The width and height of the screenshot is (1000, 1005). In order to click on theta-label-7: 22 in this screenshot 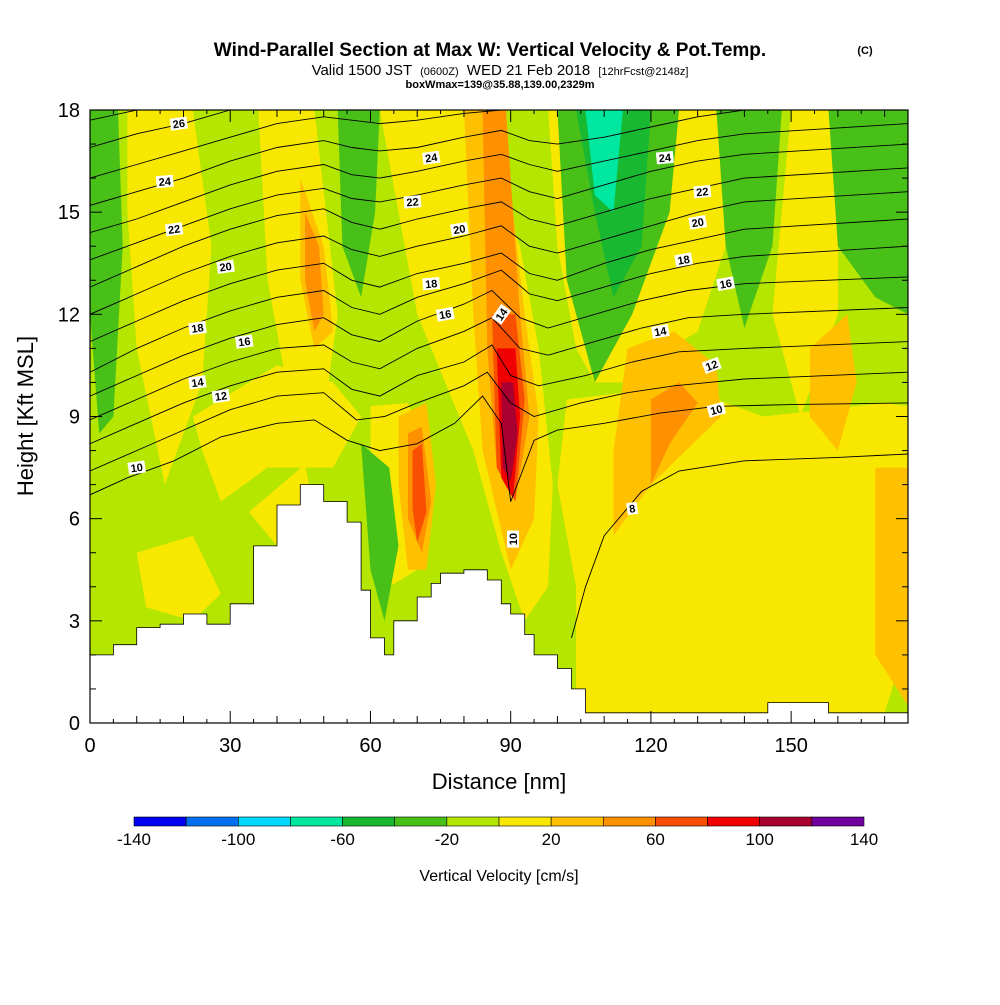, I will do `click(174, 229)`.